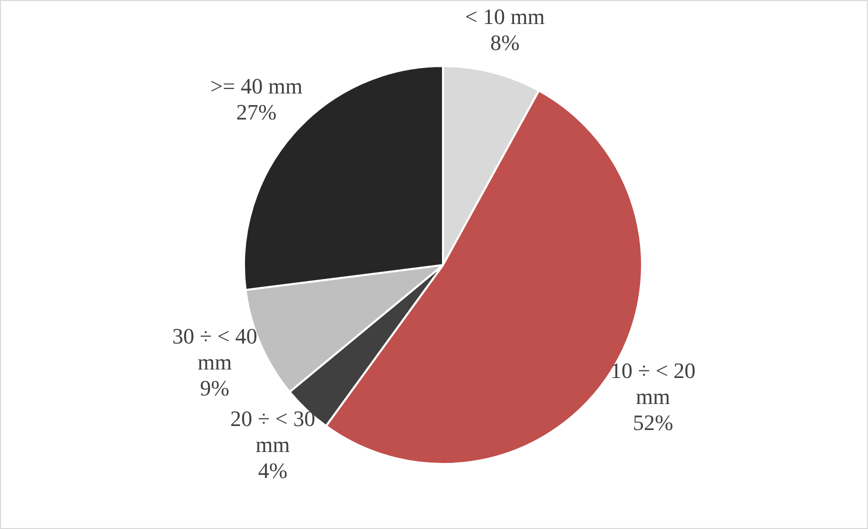 This screenshot has height=529, width=868. Describe the element at coordinates (215, 349) in the screenshot. I see `slice-label: 30 ÷ < 40 mm` at that location.